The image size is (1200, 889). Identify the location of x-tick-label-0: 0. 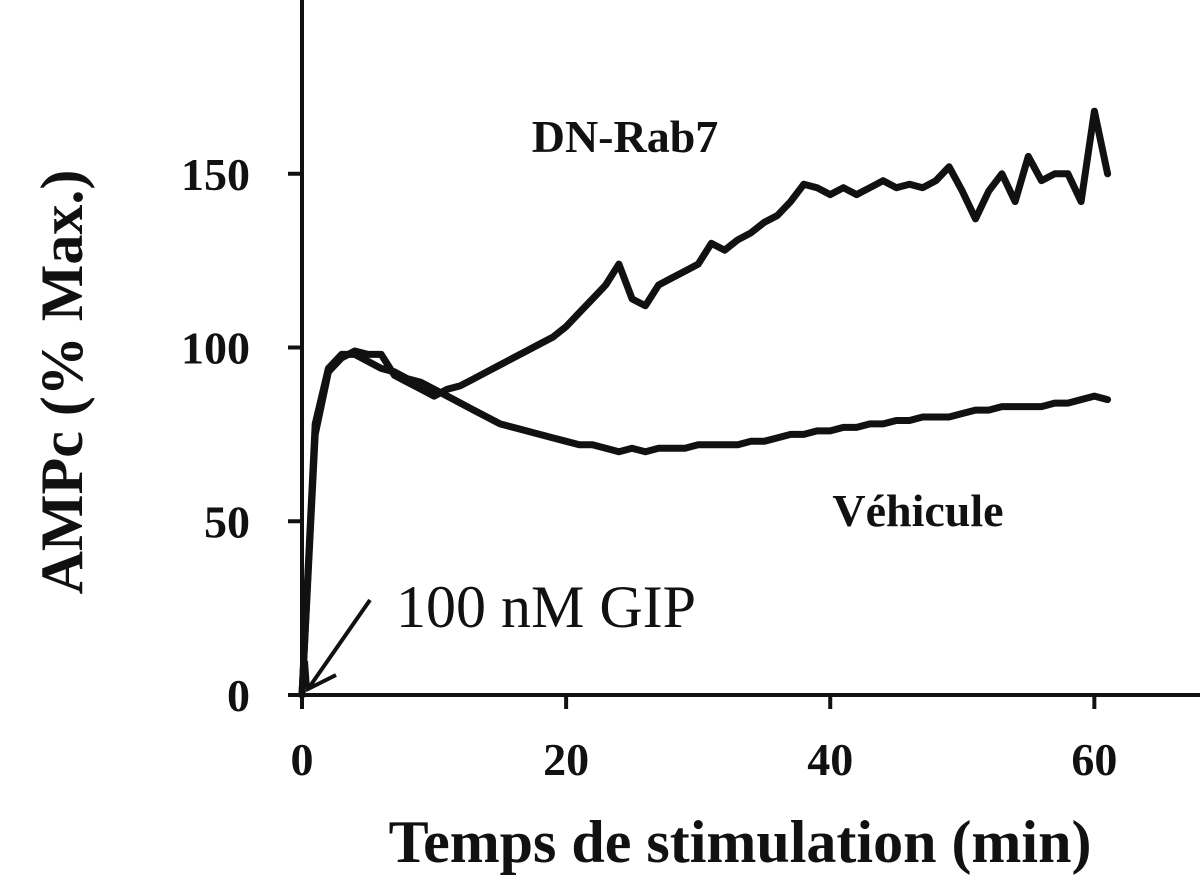
(302, 759).